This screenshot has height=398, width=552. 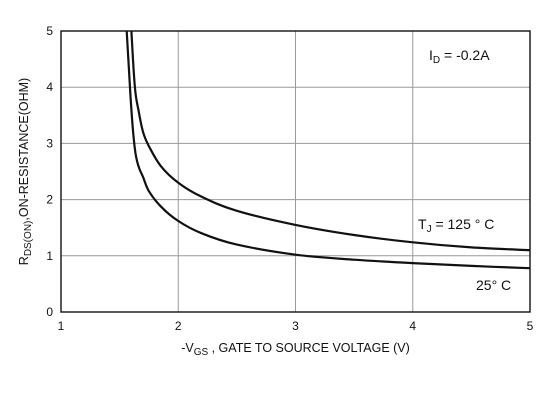 What do you see at coordinates (201, 352) in the screenshot?
I see `x-axis-label-subscript: GS` at bounding box center [201, 352].